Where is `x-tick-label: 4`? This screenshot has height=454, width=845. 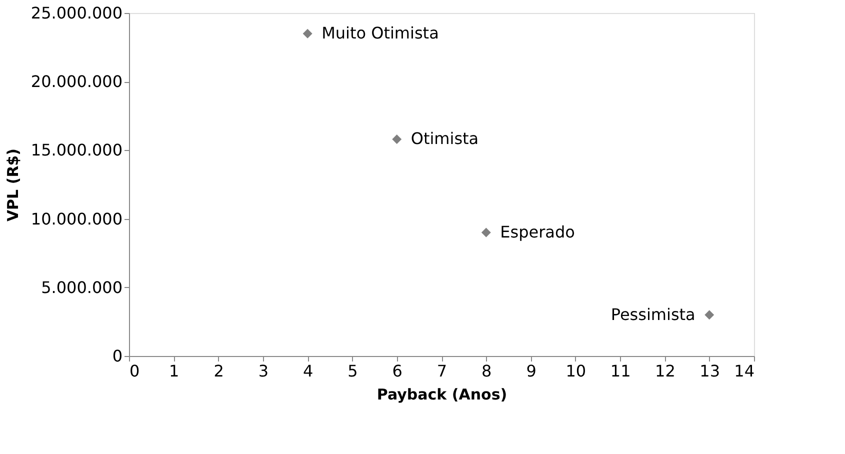 x-tick-label: 4 is located at coordinates (308, 371).